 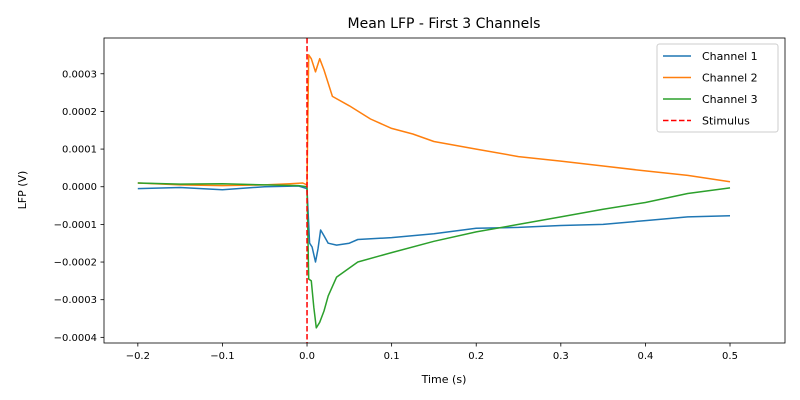 I want to click on legend-entry: Channel 3, so click(x=730, y=99).